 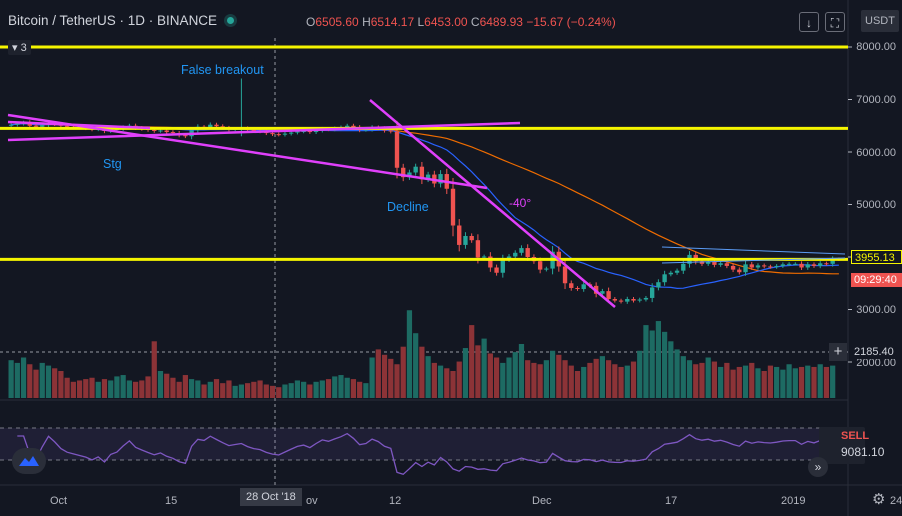 I want to click on annotation-false-breakout: False breakout, so click(x=222, y=70).